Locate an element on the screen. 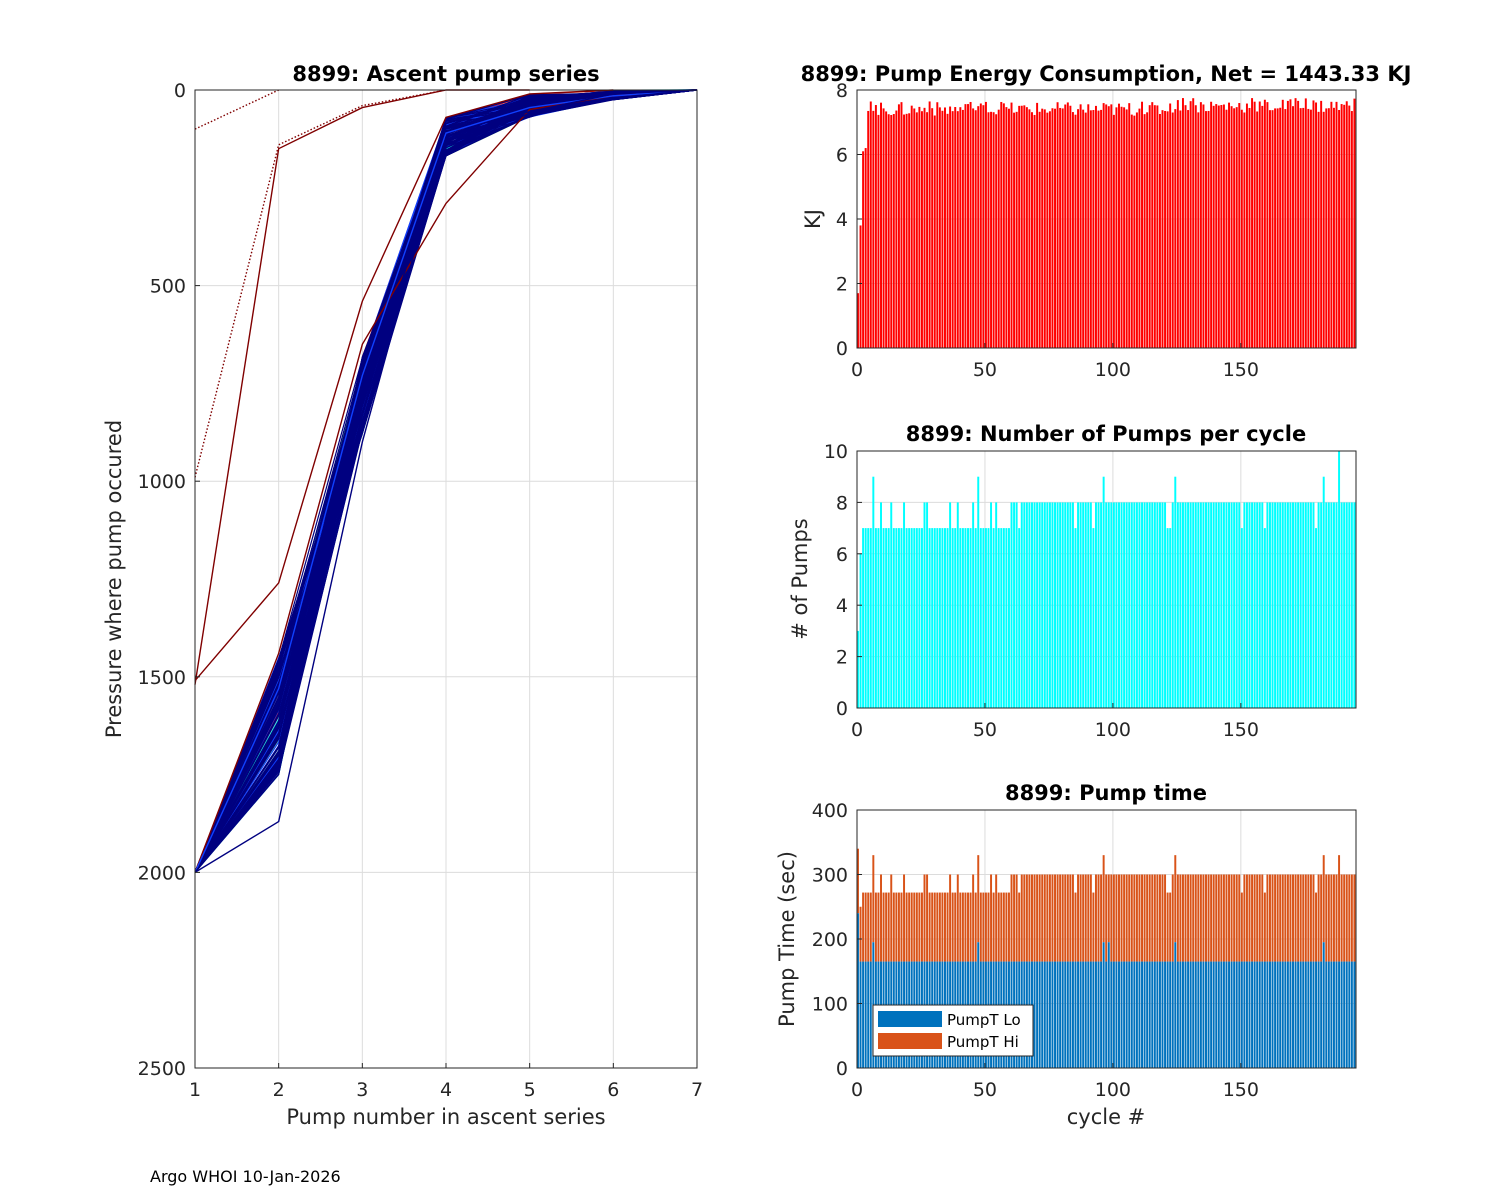 This screenshot has height=1200, width=1500. npumps-y-tick-label: 4 is located at coordinates (842, 606).